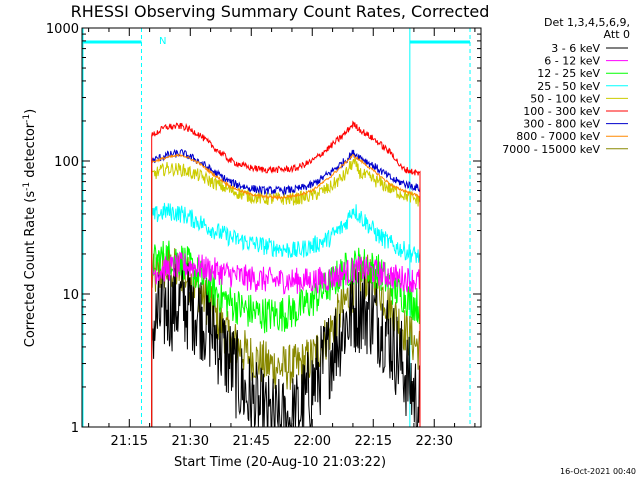  Describe the element at coordinates (62, 29) in the screenshot. I see `y-tick-label: 1000` at that location.